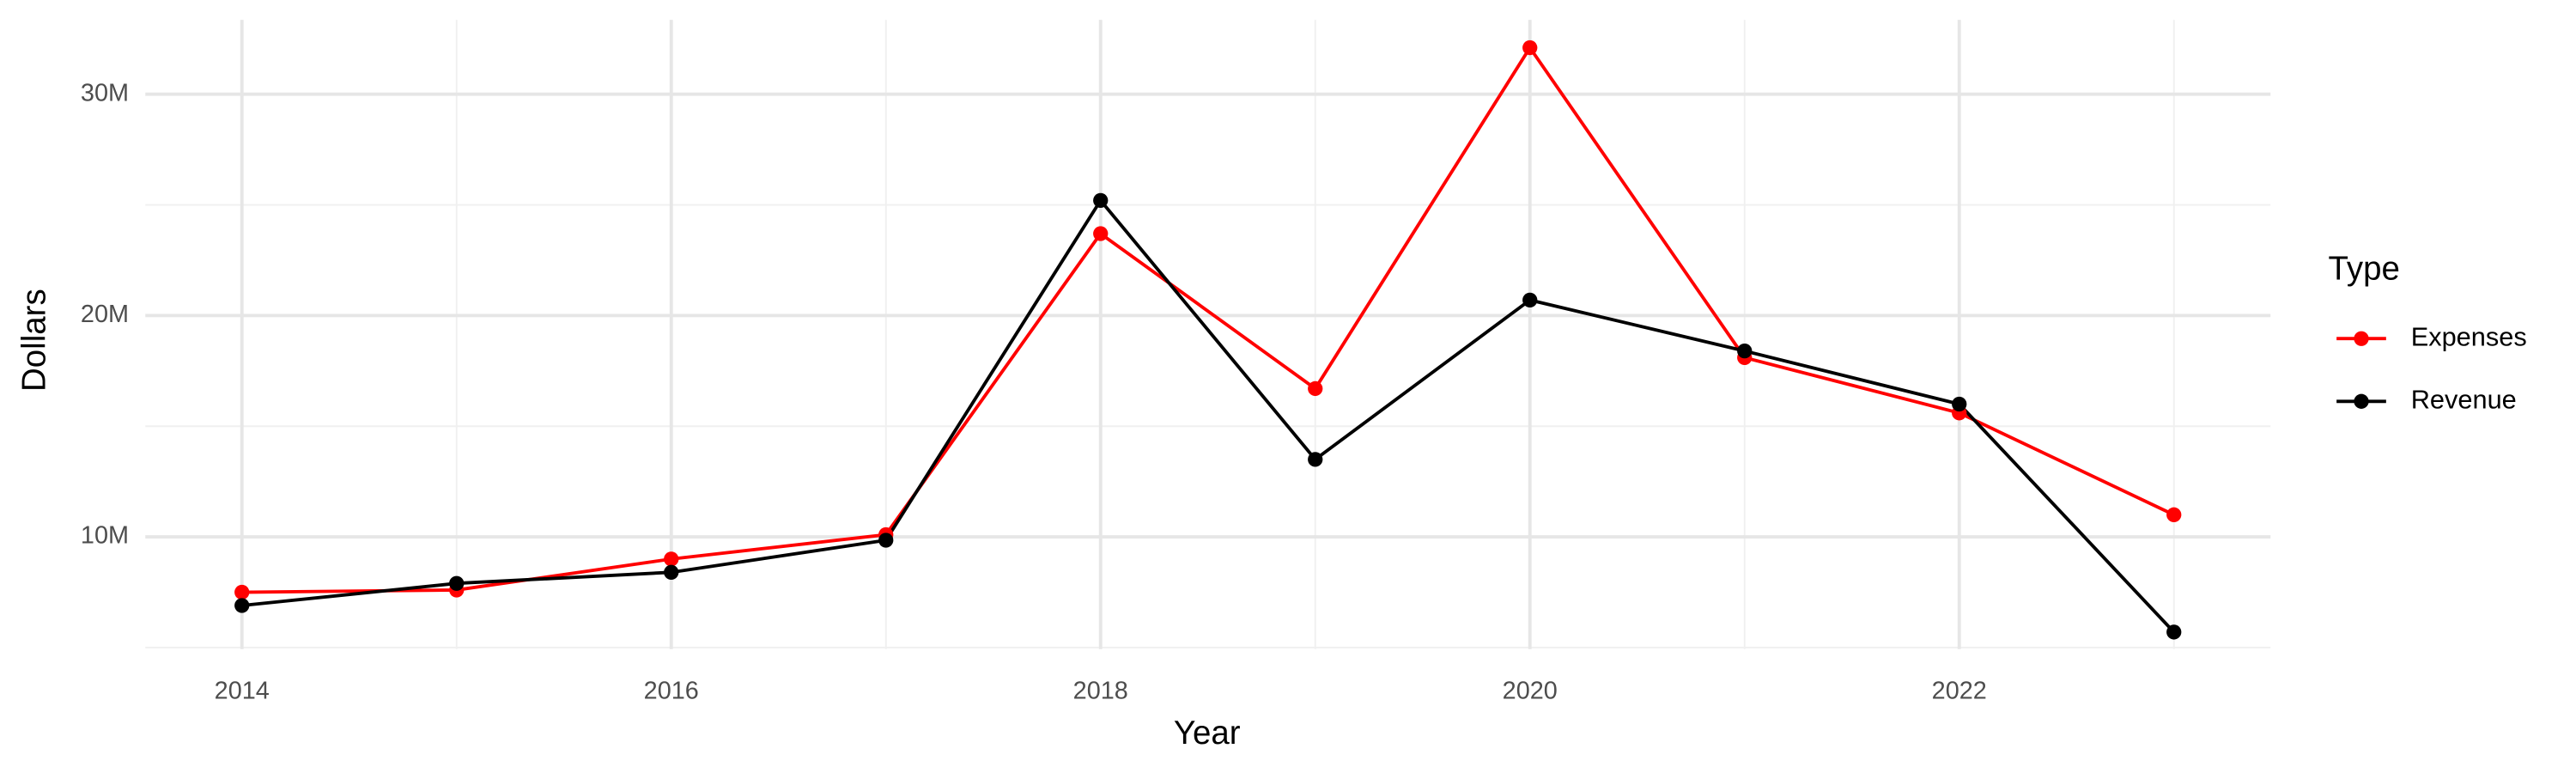 The width and height of the screenshot is (2576, 773). What do you see at coordinates (105, 93) in the screenshot?
I see `y-tick-label: 30M` at bounding box center [105, 93].